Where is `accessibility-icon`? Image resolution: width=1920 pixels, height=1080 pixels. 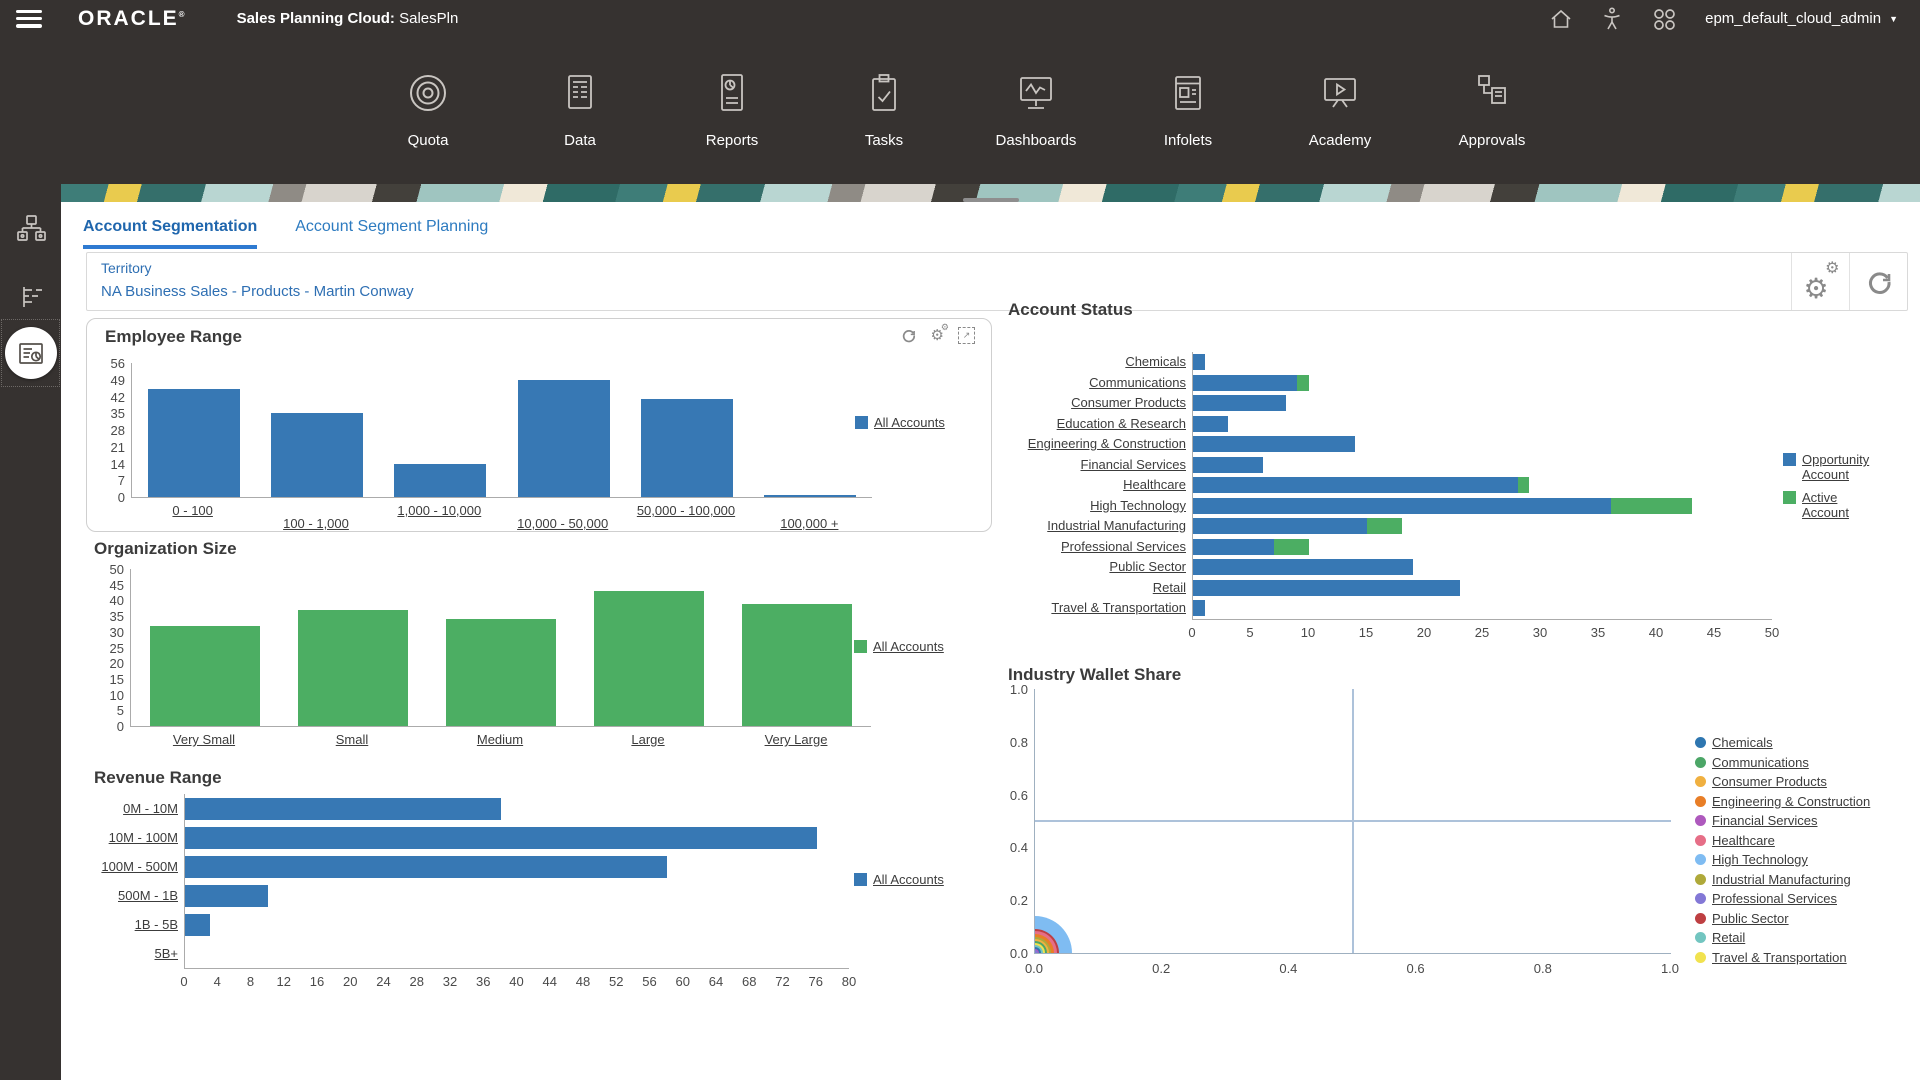
accessibility-icon is located at coordinates (1612, 18).